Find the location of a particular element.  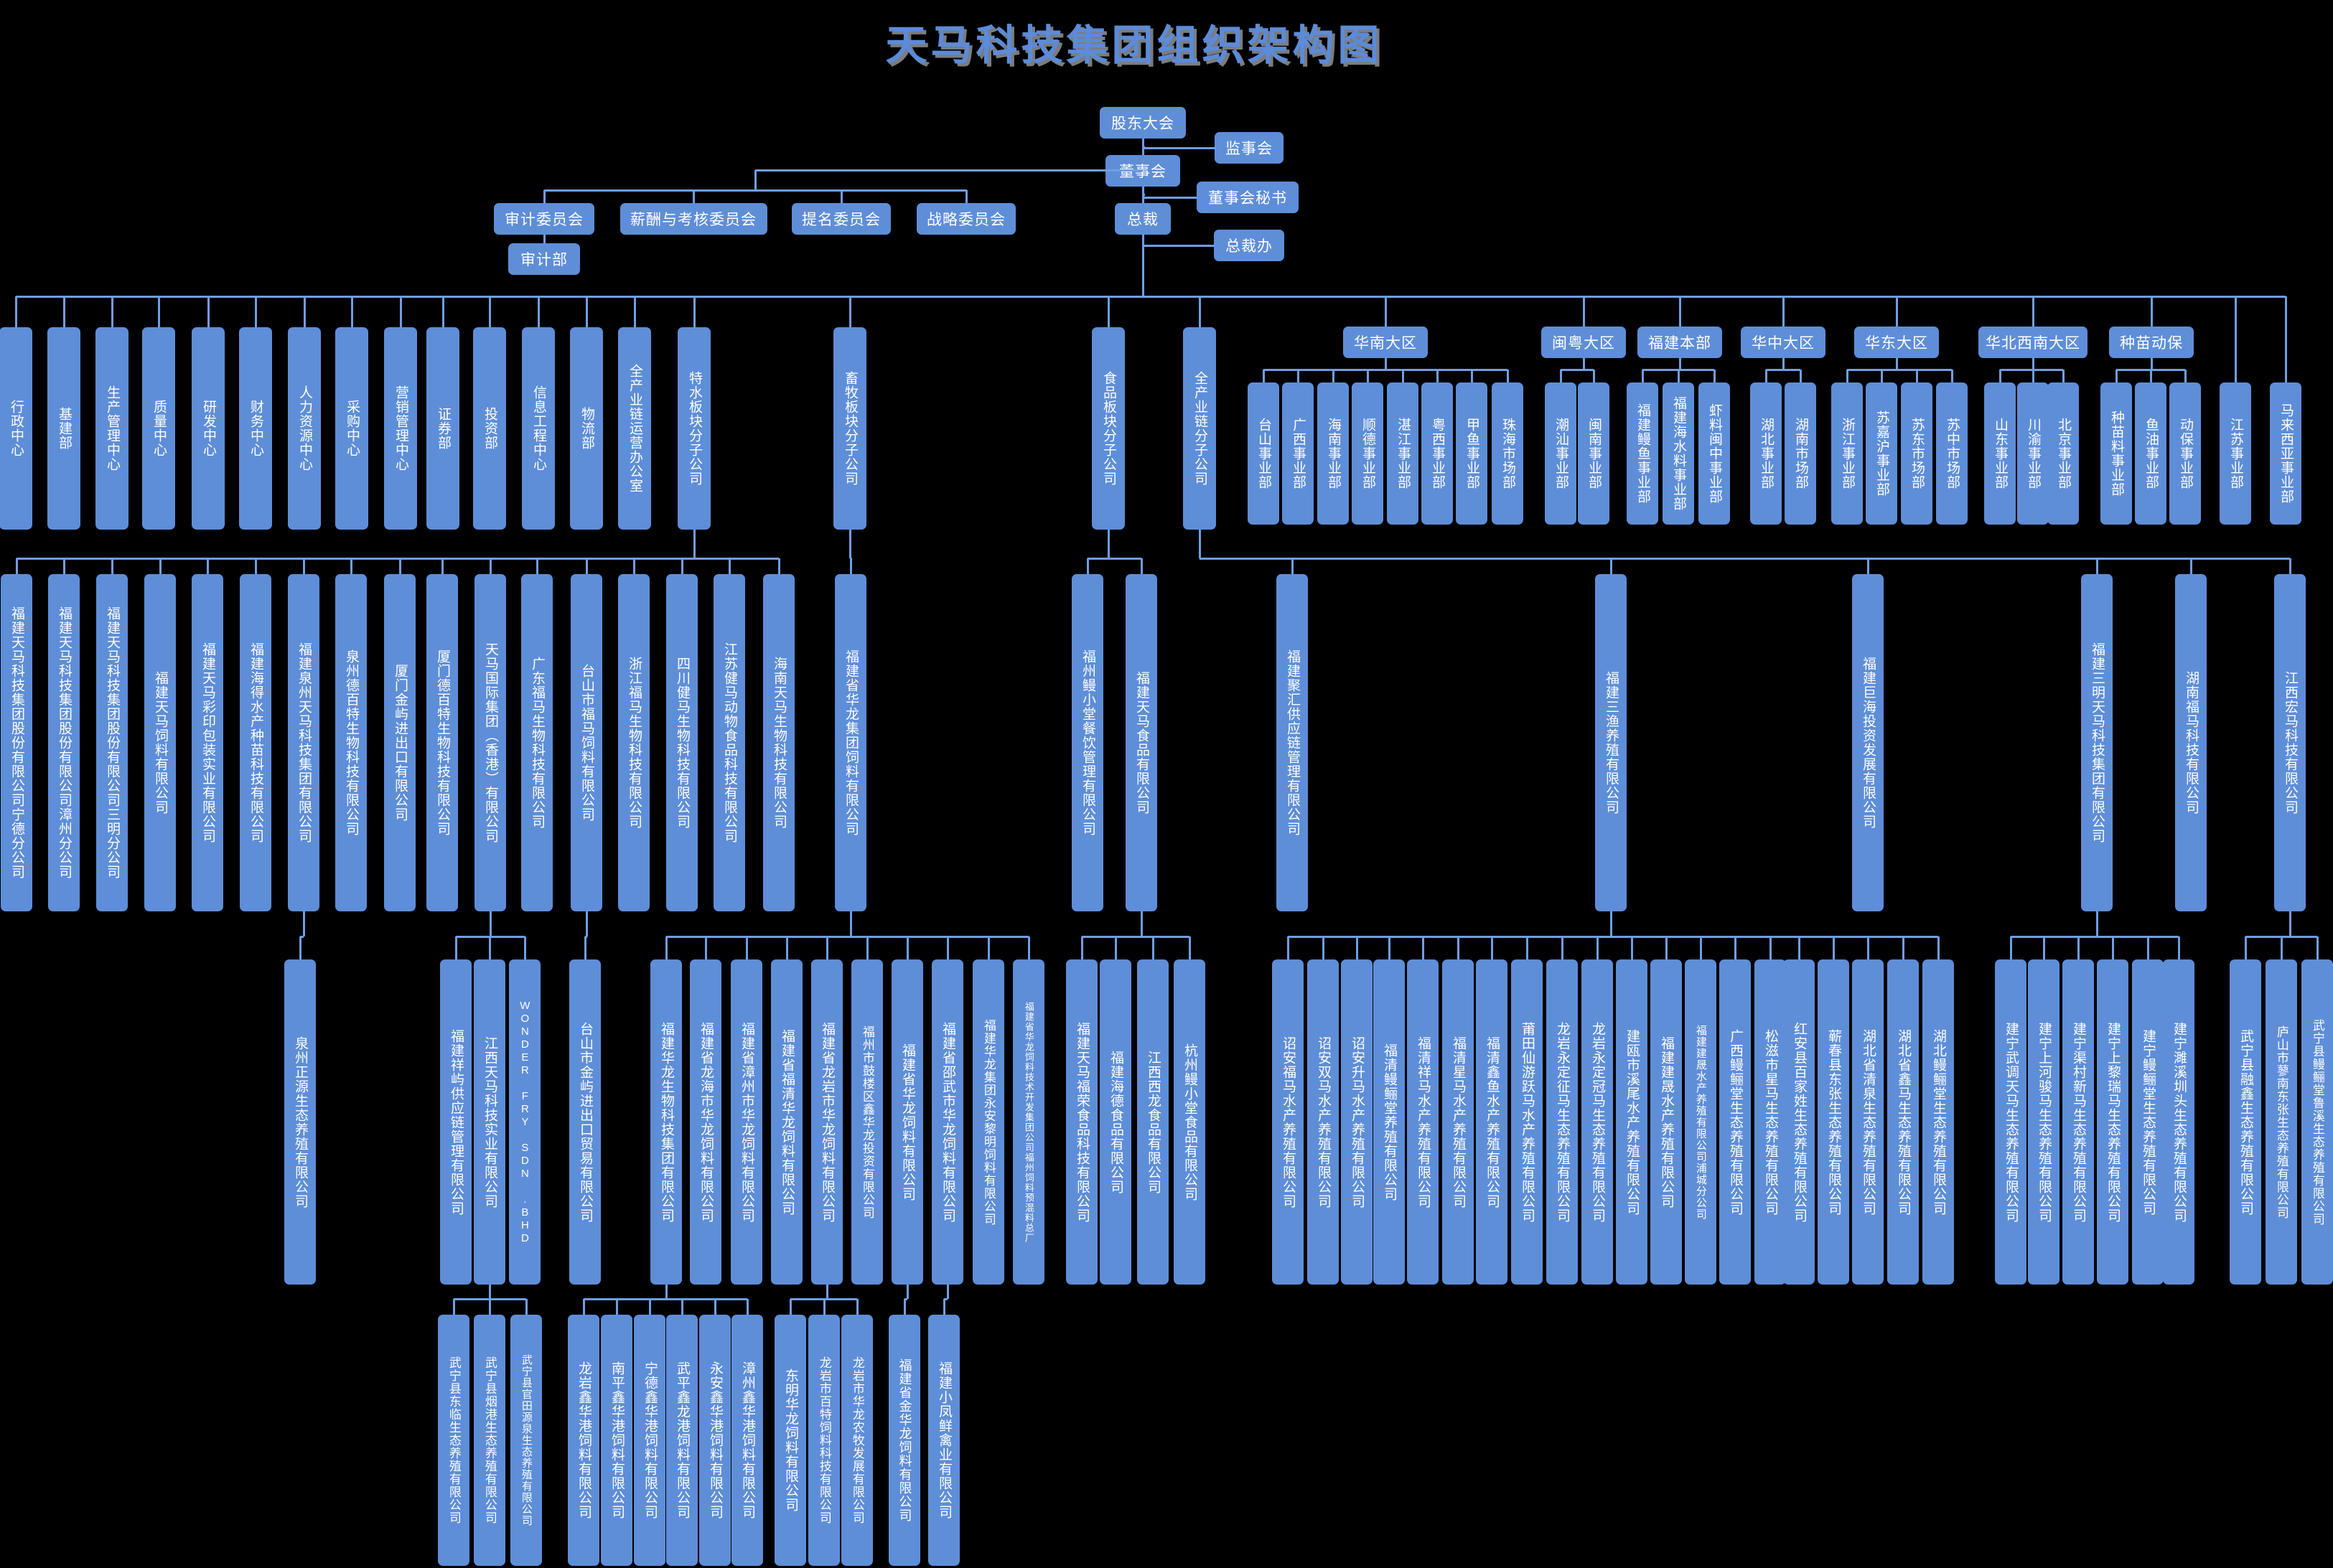

org-node-d15: 特水板块分子公司 is located at coordinates (694, 428).